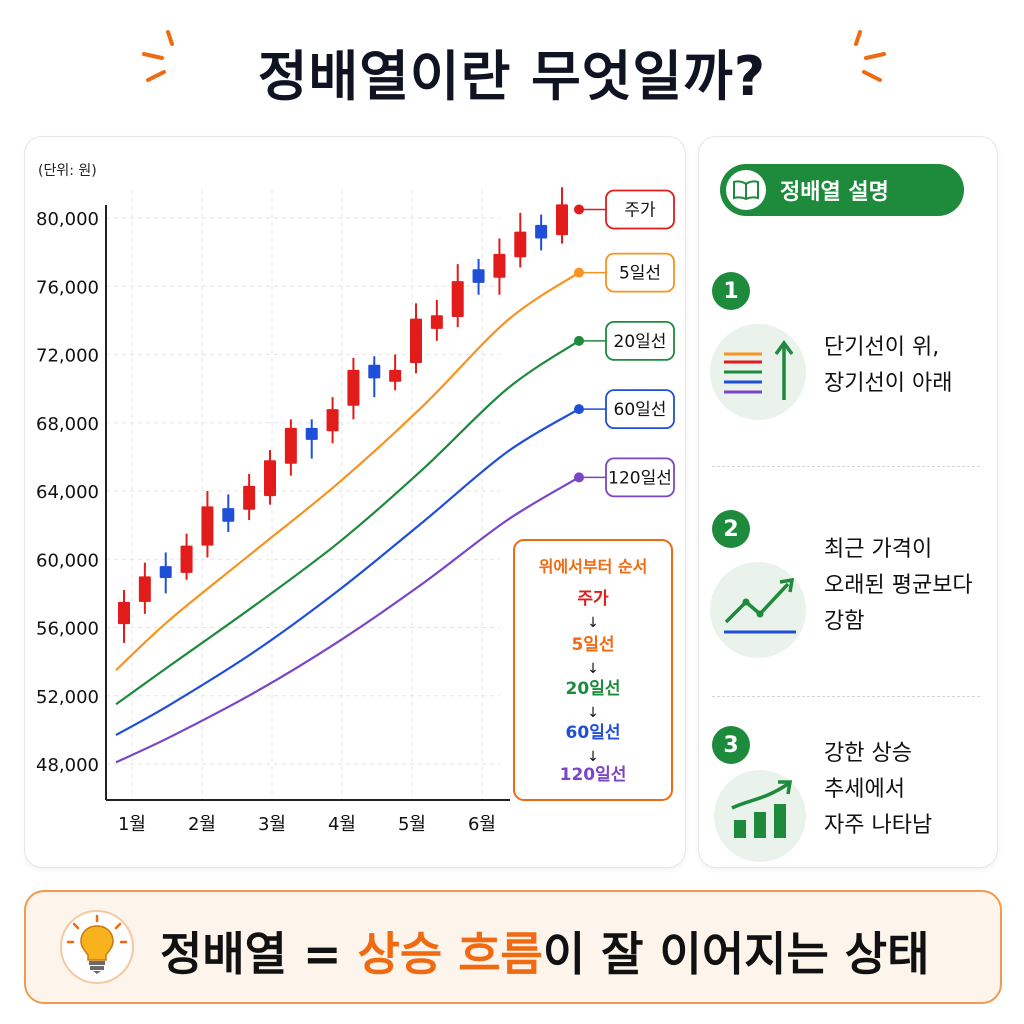 The width and height of the screenshot is (1024, 1024). I want to click on ma-lines-up-arrow-icon, so click(759, 370).